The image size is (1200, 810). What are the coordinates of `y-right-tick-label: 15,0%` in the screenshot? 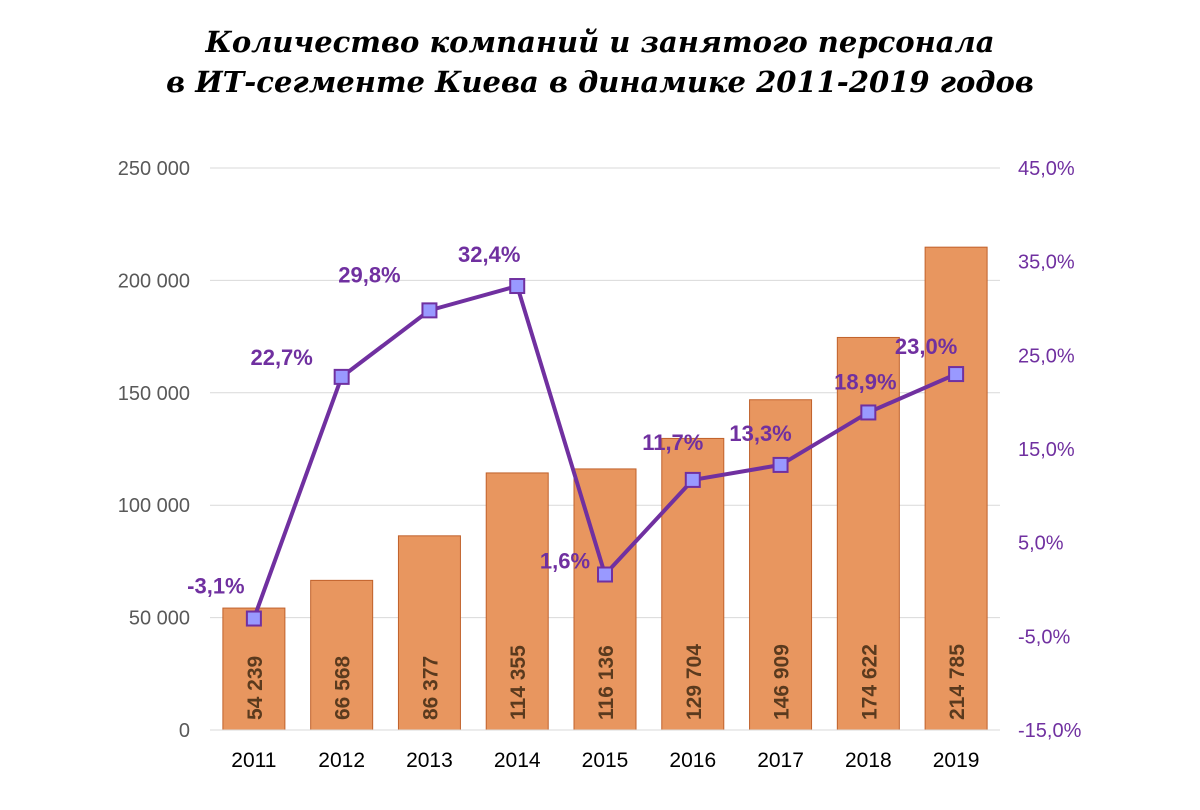 It's located at (1046, 450).